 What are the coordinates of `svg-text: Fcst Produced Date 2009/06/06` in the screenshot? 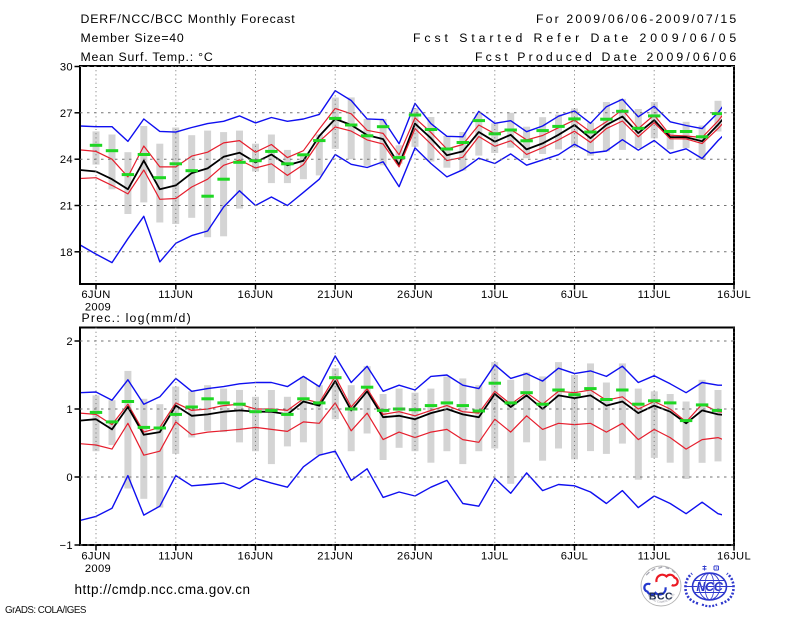 It's located at (606, 57).